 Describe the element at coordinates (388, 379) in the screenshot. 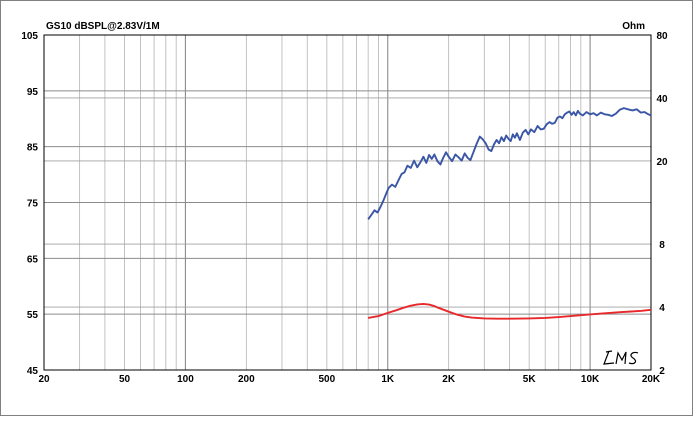

I see `x-tick-label: 1K` at that location.